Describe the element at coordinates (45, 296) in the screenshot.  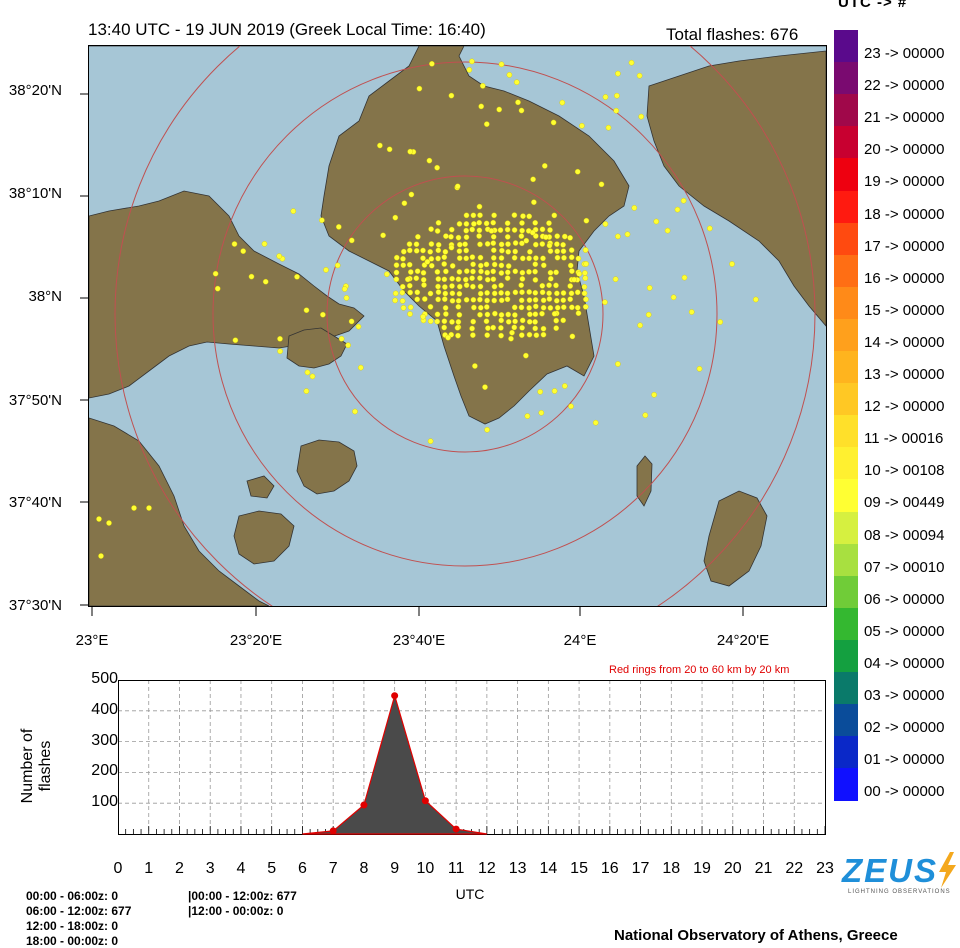
I see `lat-label-38-00: 38°N` at that location.